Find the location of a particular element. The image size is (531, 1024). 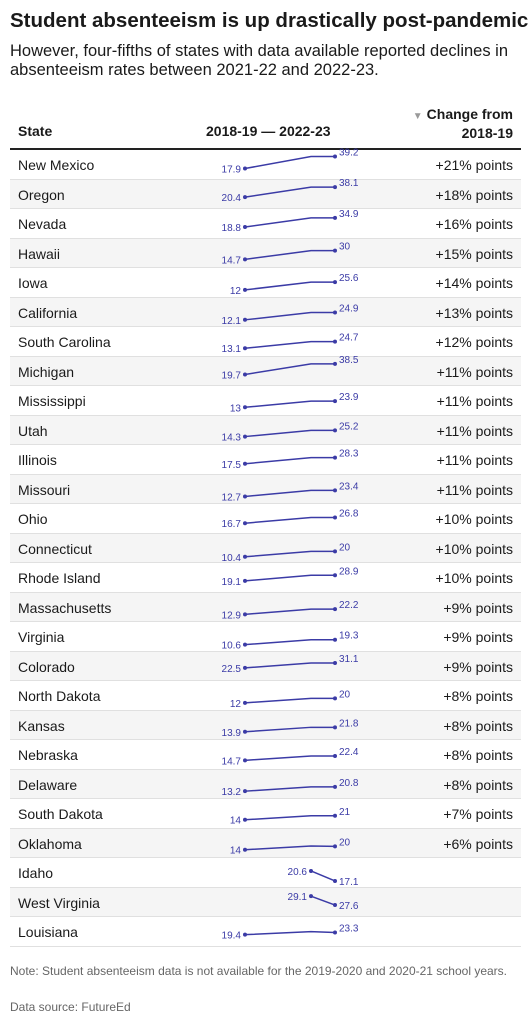

state-name: Connecticut is located at coordinates (55, 548).